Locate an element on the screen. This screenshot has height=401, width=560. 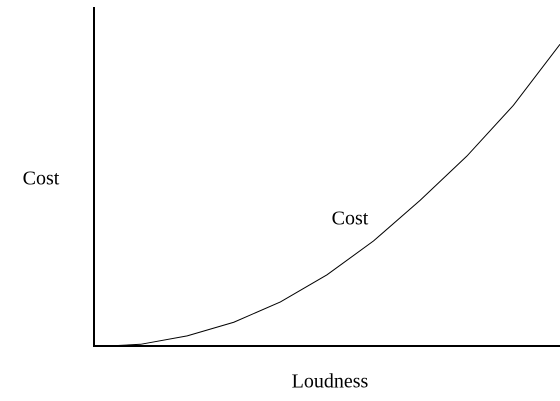
line-label: Cost is located at coordinates (350, 219).